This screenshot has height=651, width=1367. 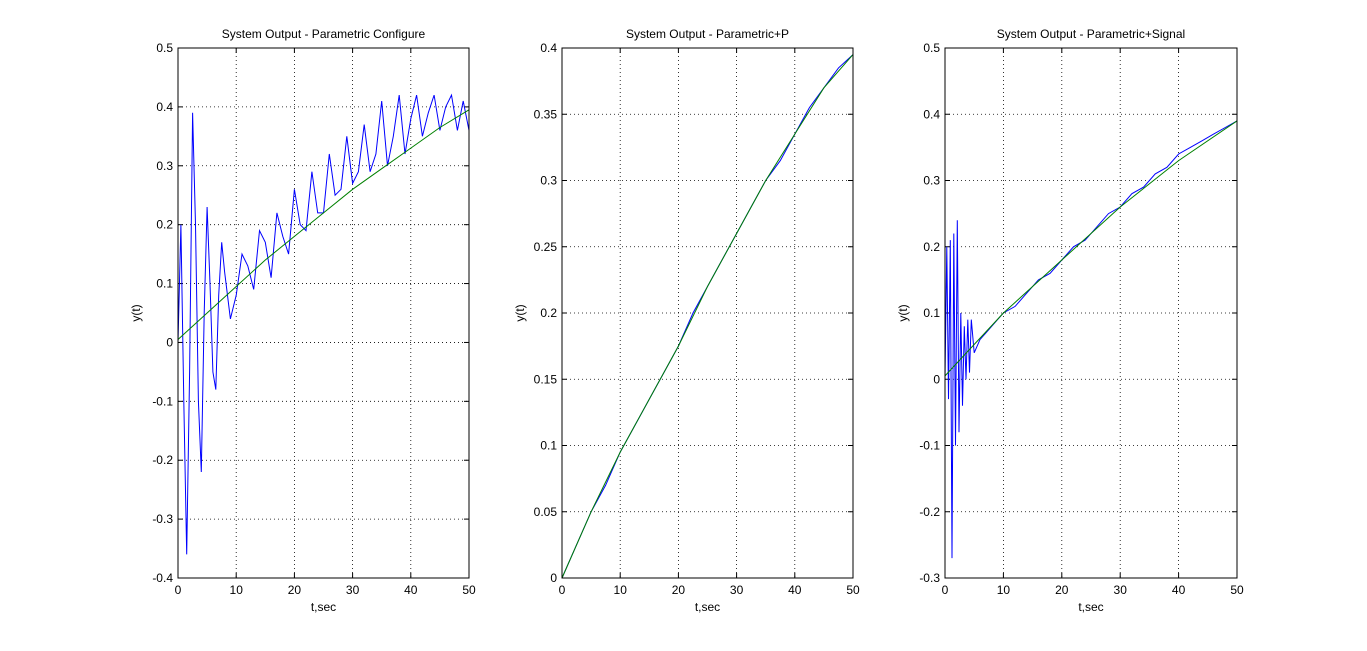 I want to click on chart-title: System Output - Parametric+P, so click(x=707, y=34).